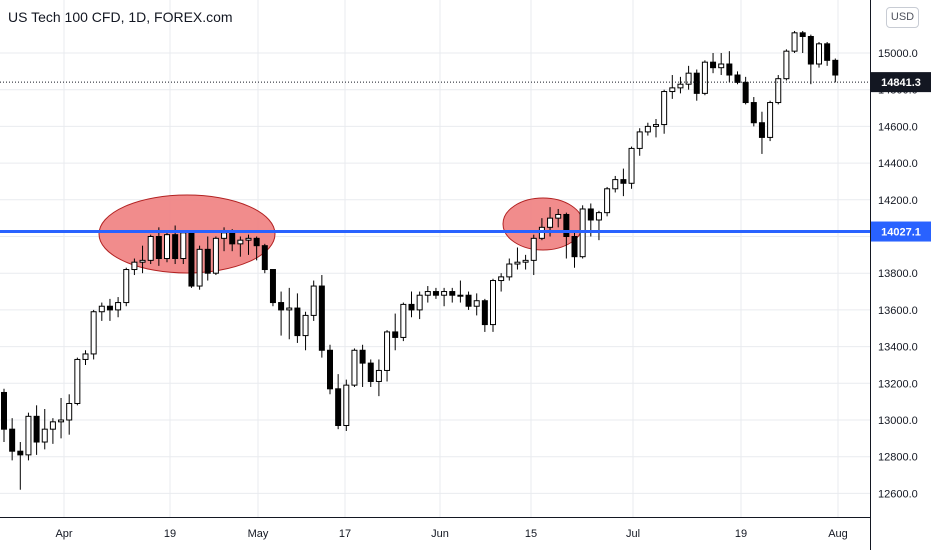 Image resolution: width=932 pixels, height=555 pixels. I want to click on y-tick-label: 14400.0, so click(898, 164).